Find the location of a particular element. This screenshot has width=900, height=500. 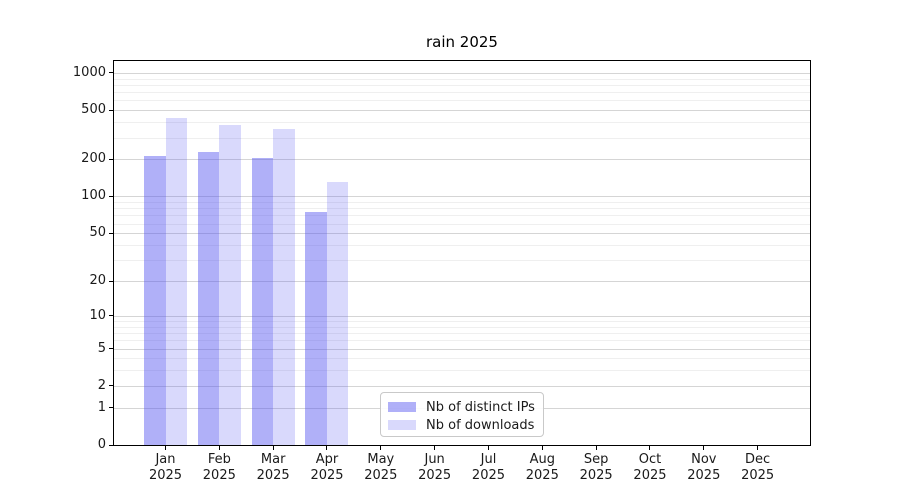

y-tick-label: 50 is located at coordinates (97, 233).